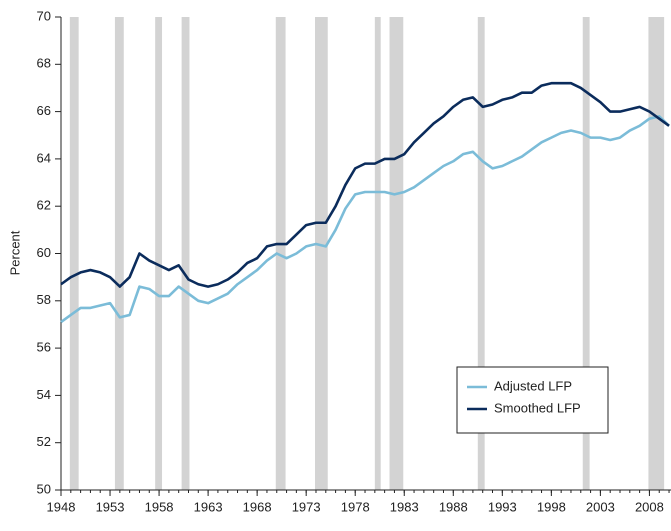 The height and width of the screenshot is (531, 671). I want to click on legend: Adjusted LFP Smoothed LFP, so click(532, 400).